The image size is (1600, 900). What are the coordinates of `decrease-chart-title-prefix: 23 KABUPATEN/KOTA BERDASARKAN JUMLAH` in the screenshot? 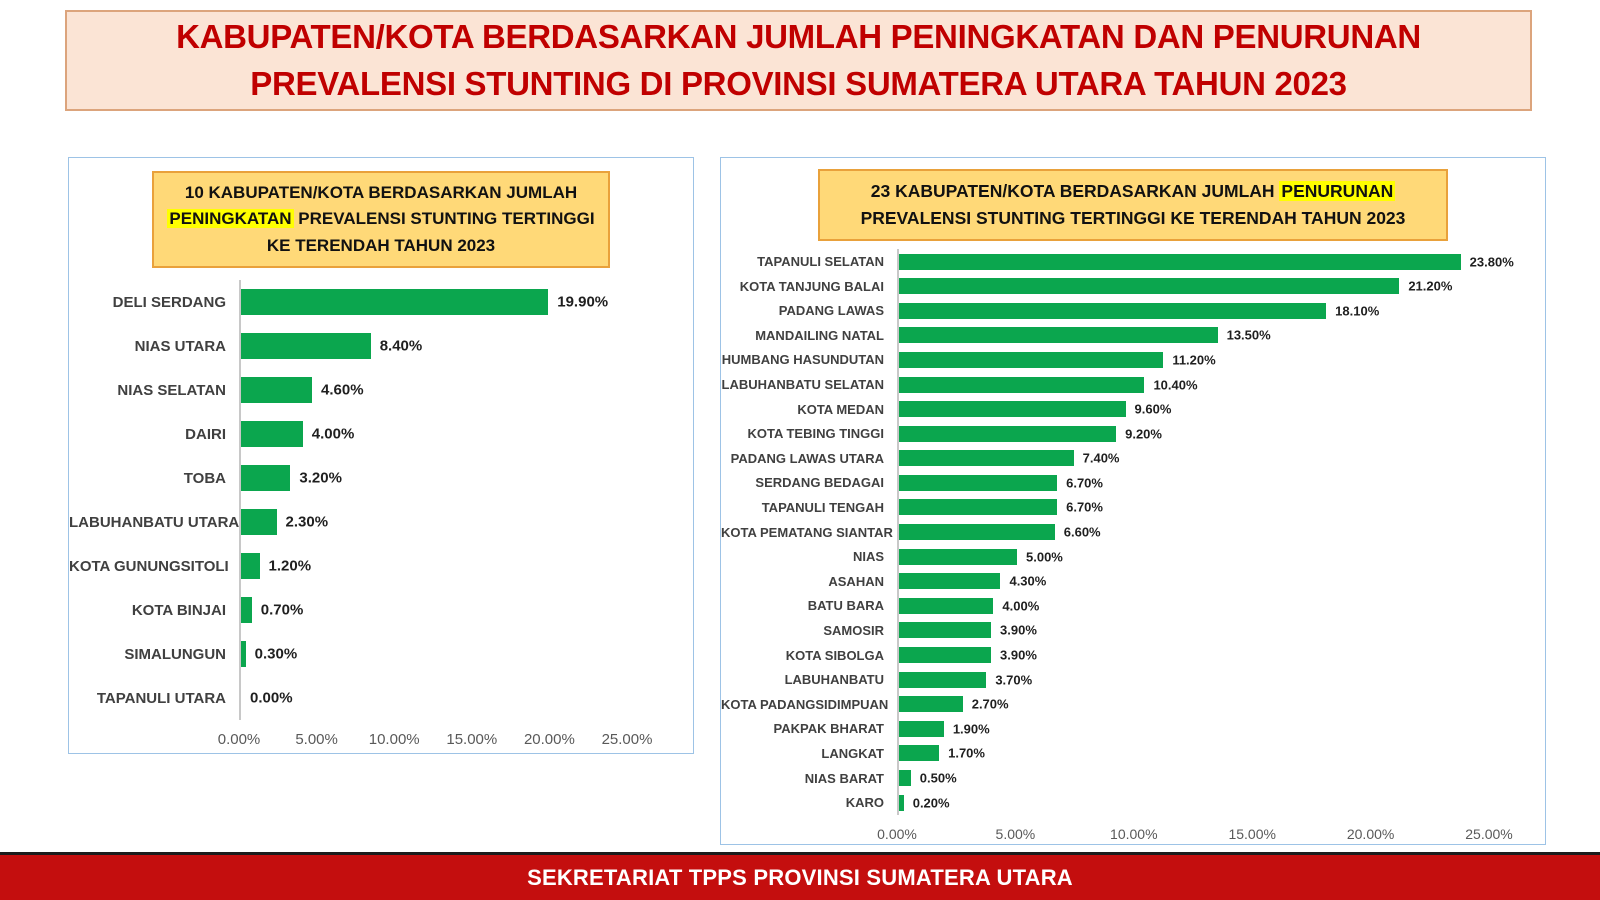 It's located at (1075, 191).